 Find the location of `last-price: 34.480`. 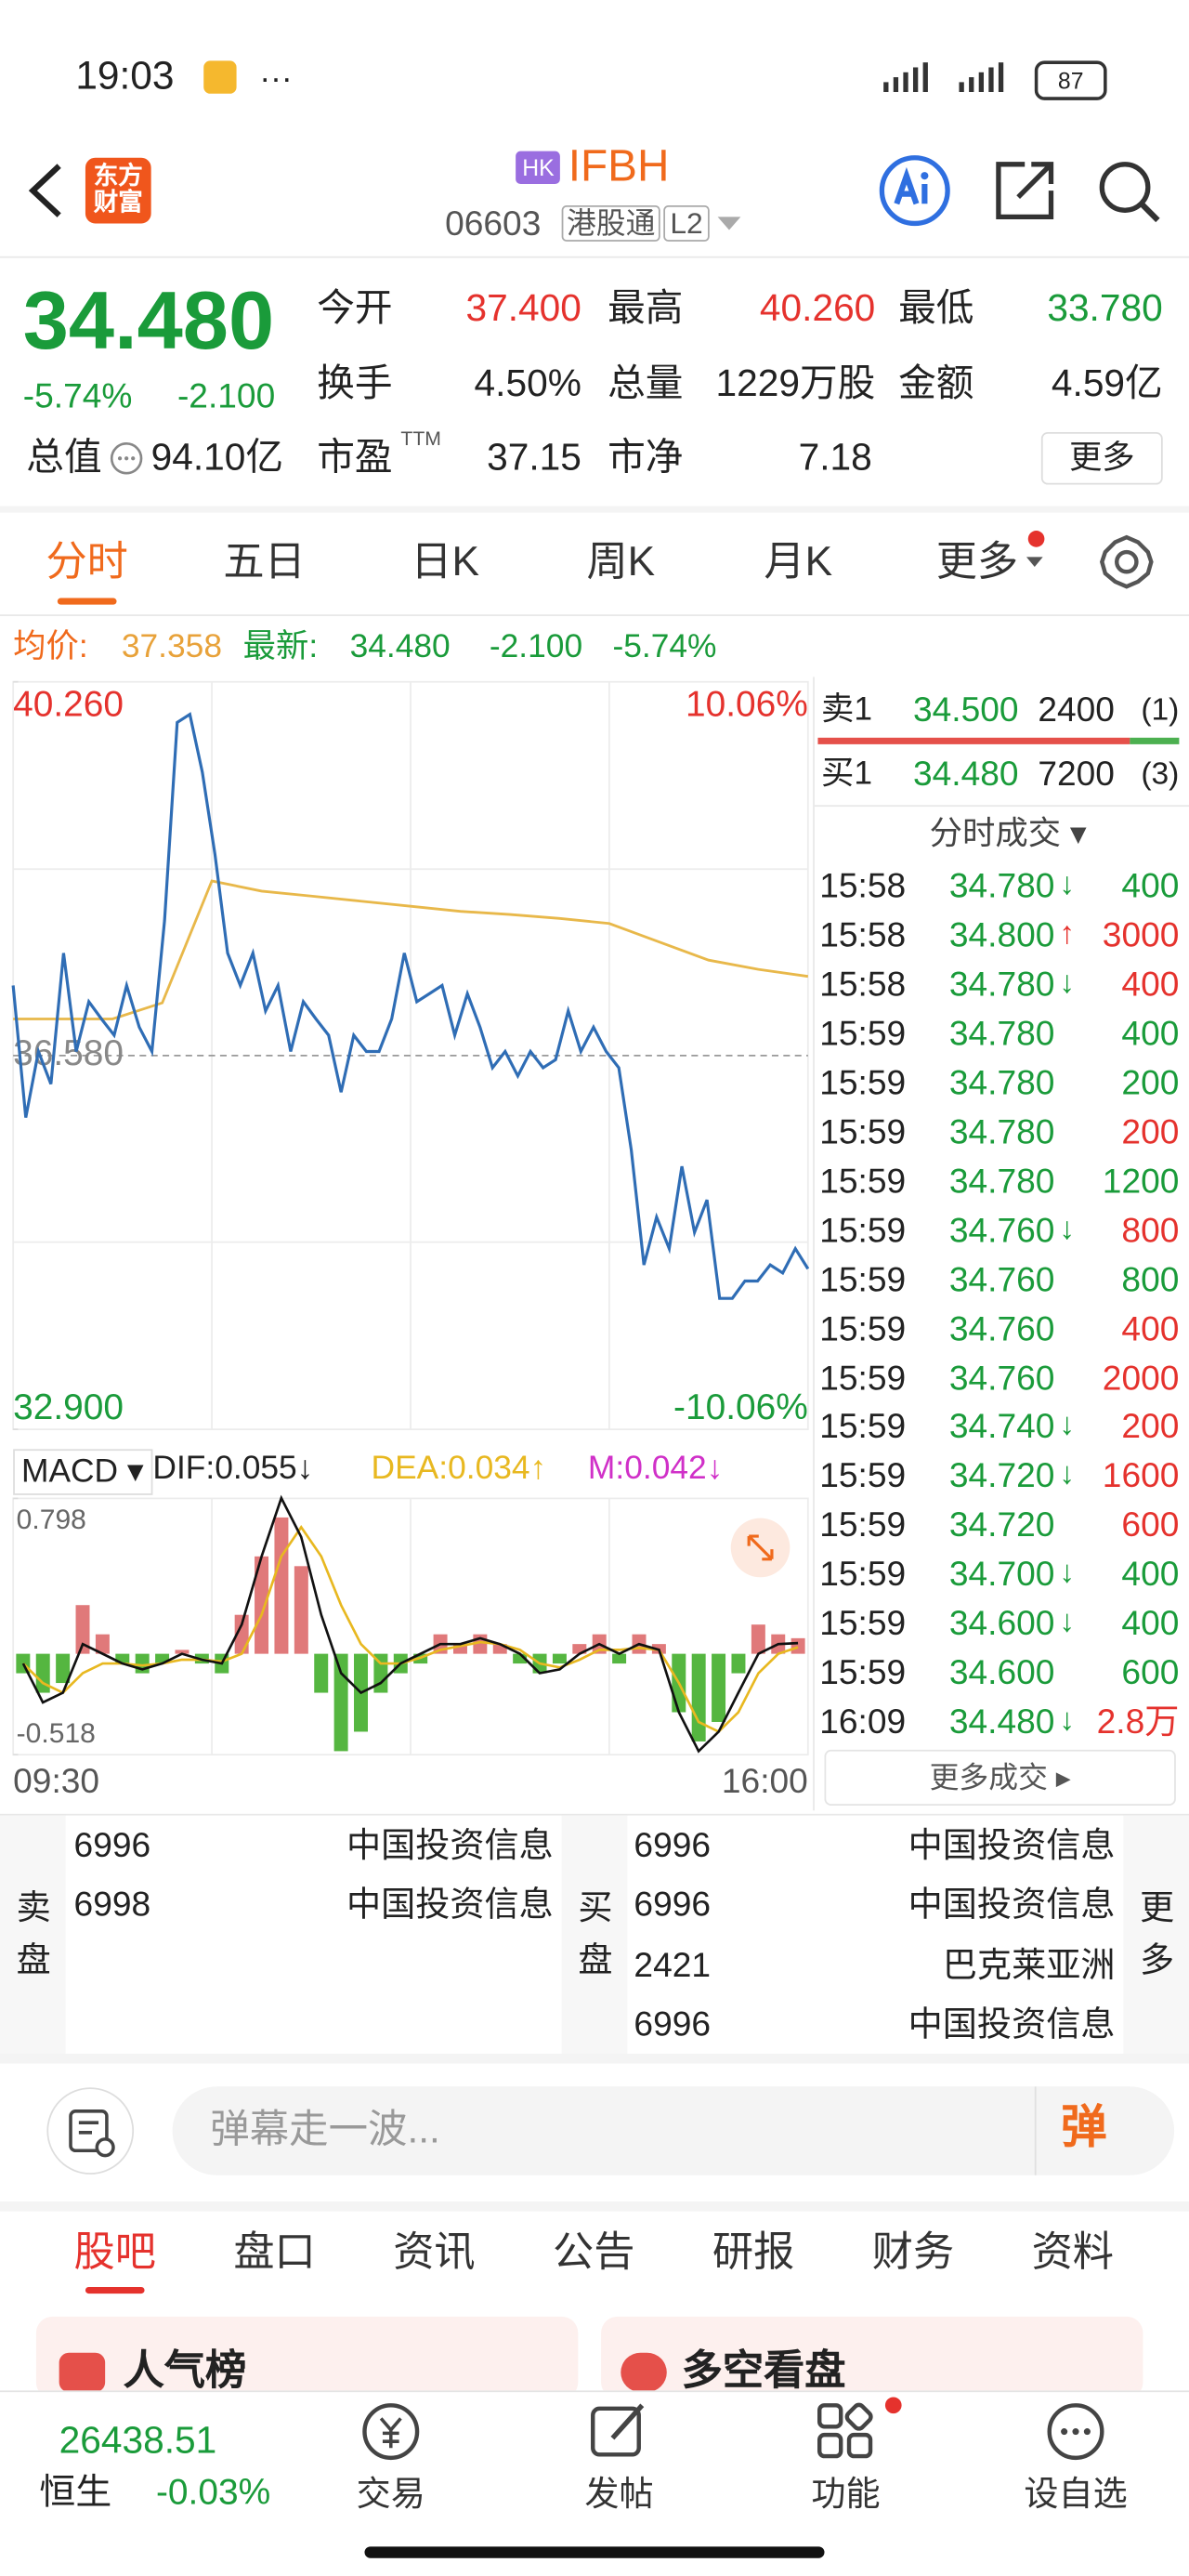

last-price: 34.480 is located at coordinates (148, 320).